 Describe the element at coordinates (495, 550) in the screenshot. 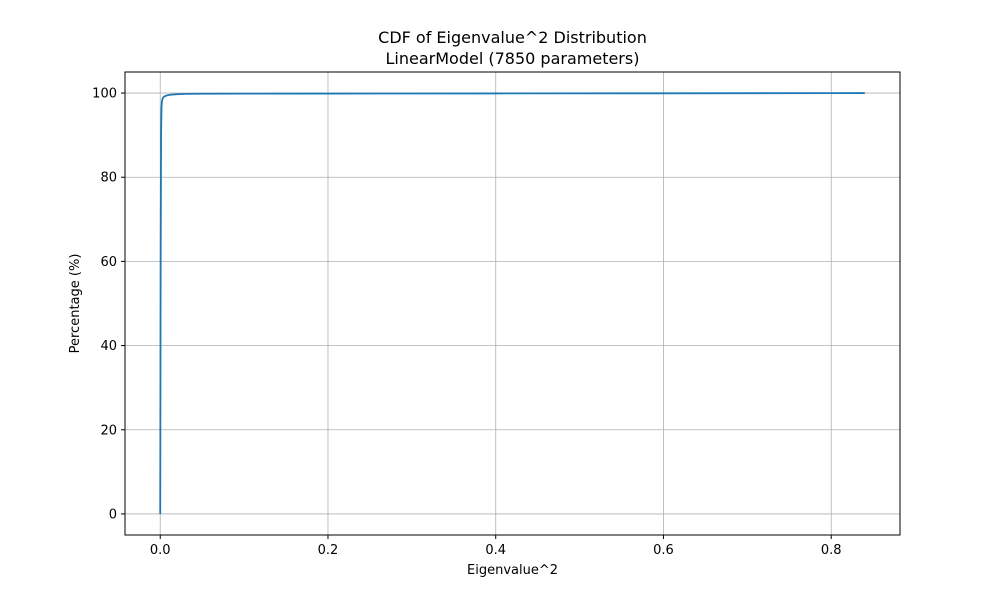

I see `x-tick-label: 0.4` at that location.